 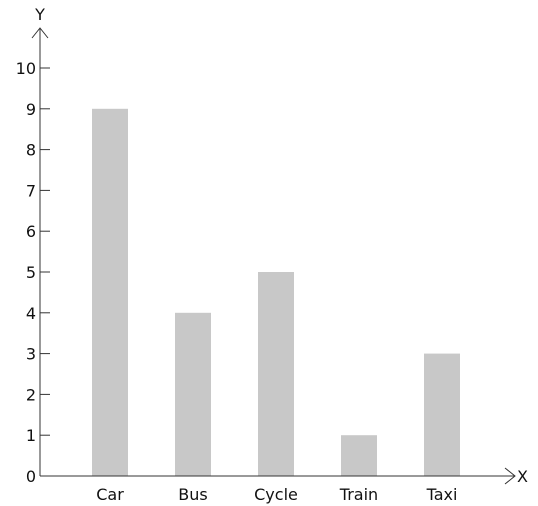 I want to click on y-tick-label: 5, so click(x=31, y=272).